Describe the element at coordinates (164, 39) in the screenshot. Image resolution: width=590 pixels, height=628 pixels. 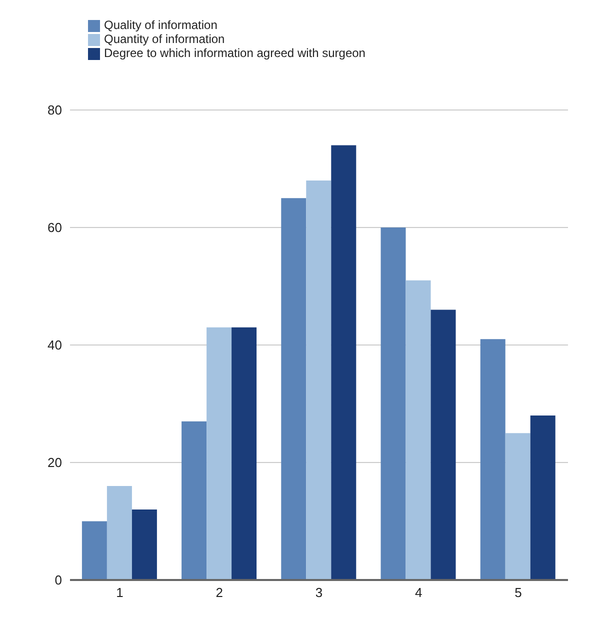
I see `legend-label: Quantity of information` at that location.